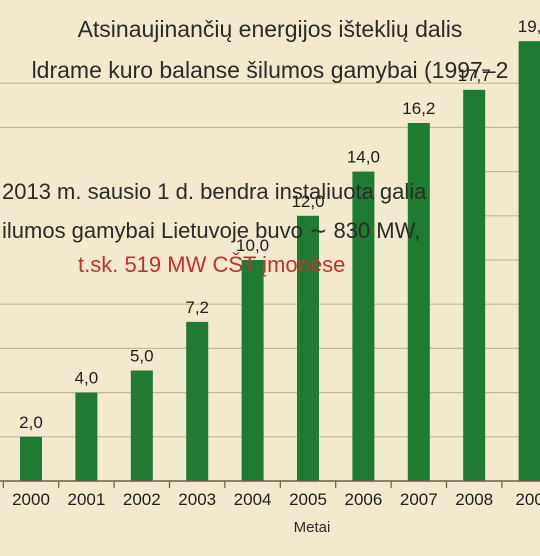 This screenshot has width=540, height=556. What do you see at coordinates (252, 484) in the screenshot?
I see `x-ticks` at bounding box center [252, 484].